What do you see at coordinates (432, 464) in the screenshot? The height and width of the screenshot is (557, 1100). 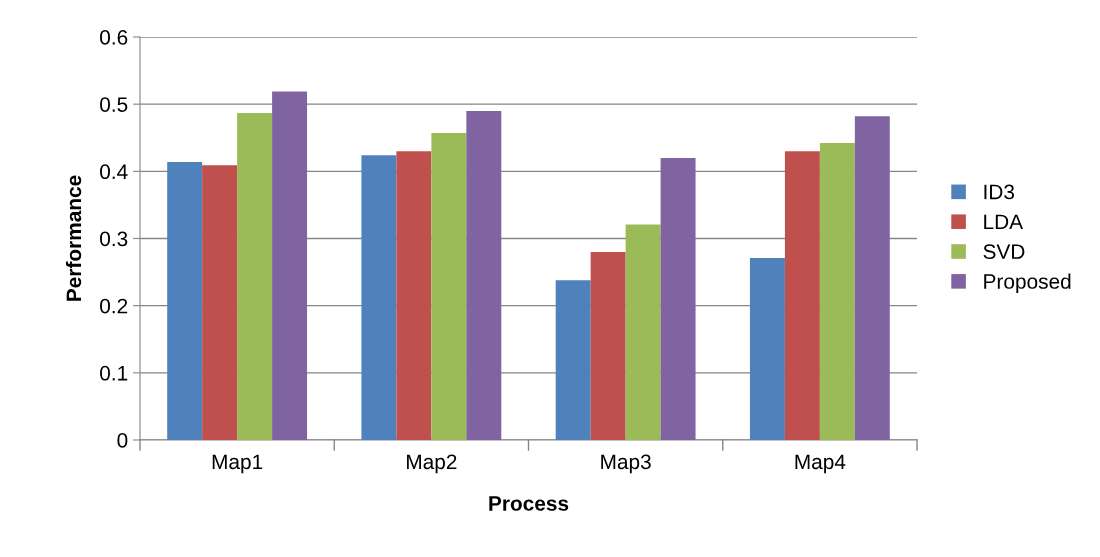 I see `x-tick-label: Map2` at bounding box center [432, 464].